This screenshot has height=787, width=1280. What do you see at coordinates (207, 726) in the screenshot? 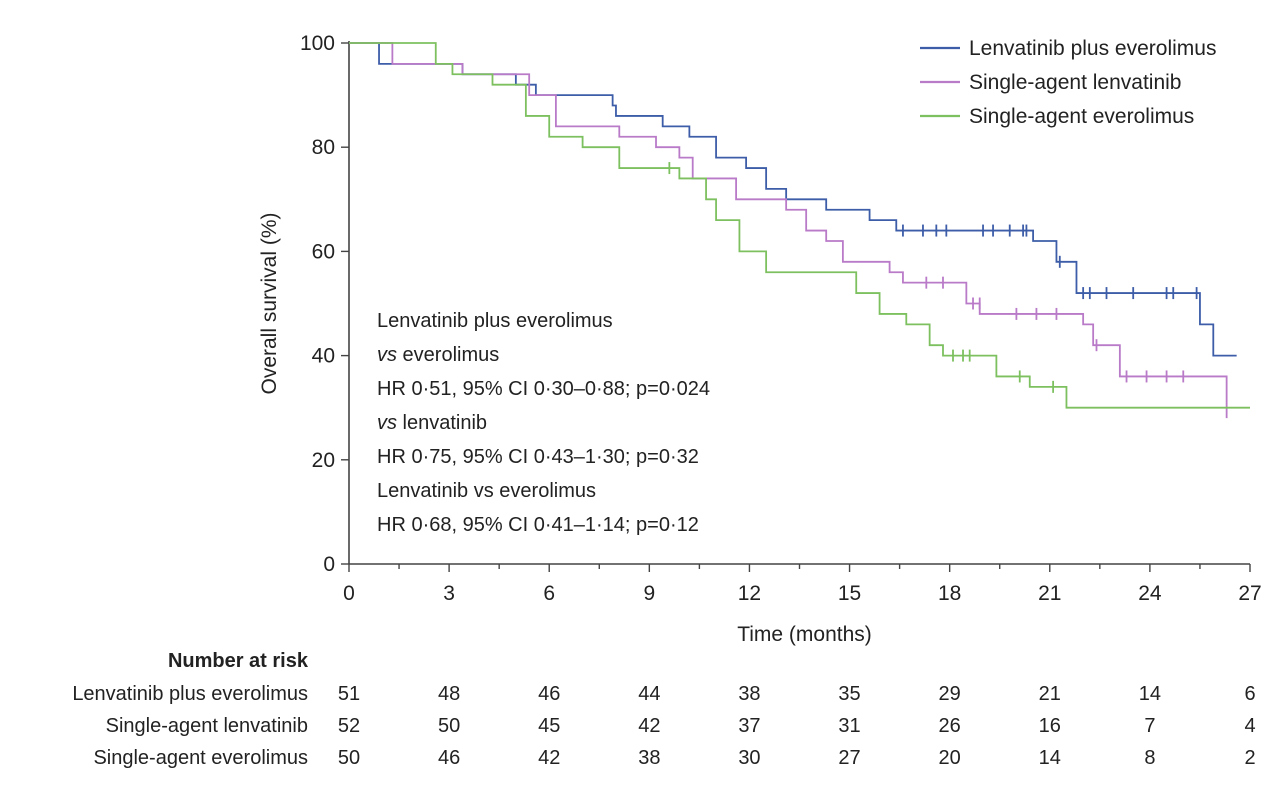
I see `risk-row-label: Single-agent lenvatinib` at bounding box center [207, 726].